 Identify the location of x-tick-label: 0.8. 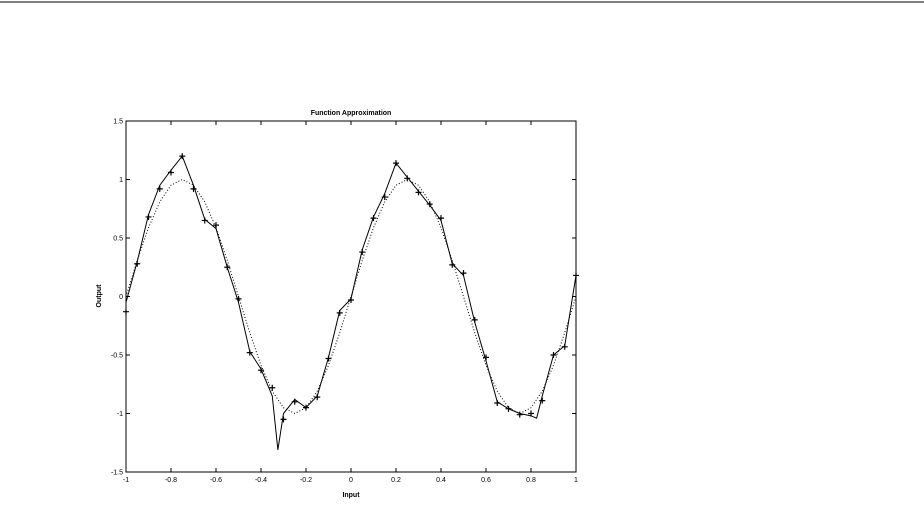
(531, 480).